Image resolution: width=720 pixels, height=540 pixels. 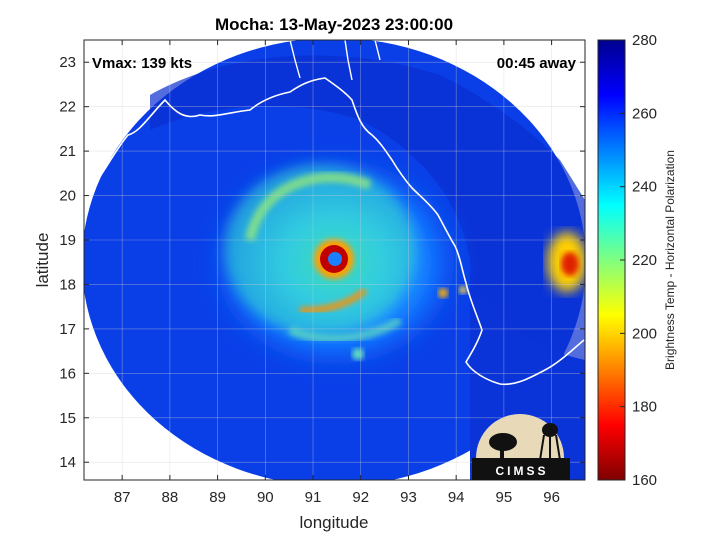 I want to click on colorbar-tick-label: 260, so click(x=644, y=113).